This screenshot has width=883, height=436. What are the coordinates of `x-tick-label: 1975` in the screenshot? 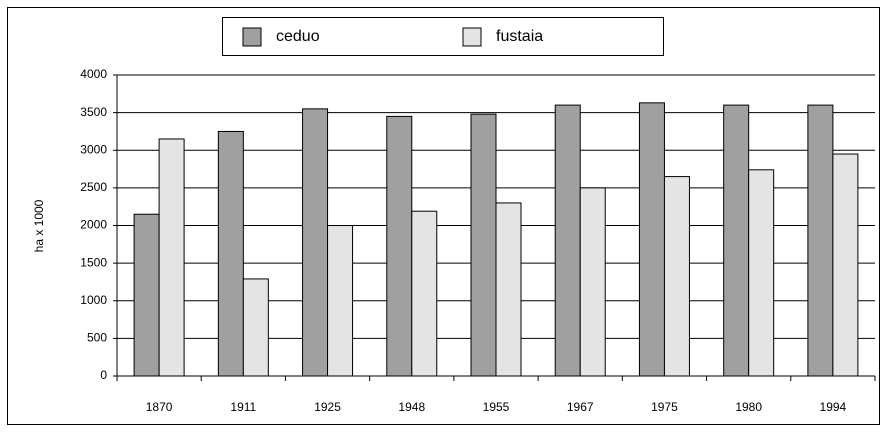 It's located at (664, 407).